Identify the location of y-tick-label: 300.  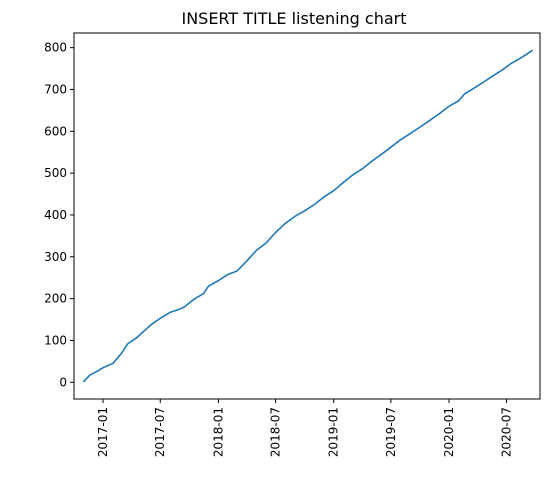
(55, 257).